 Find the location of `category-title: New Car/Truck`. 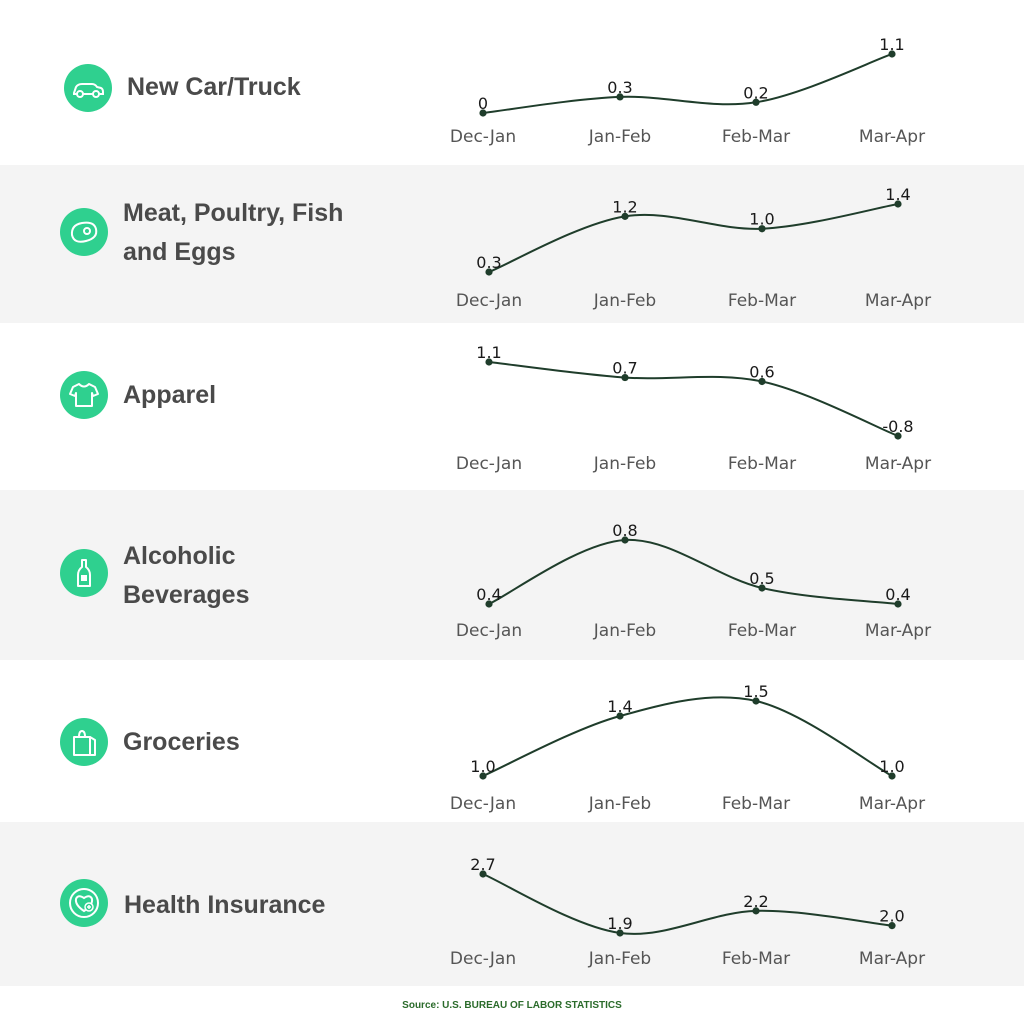

category-title: New Car/Truck is located at coordinates (214, 87).